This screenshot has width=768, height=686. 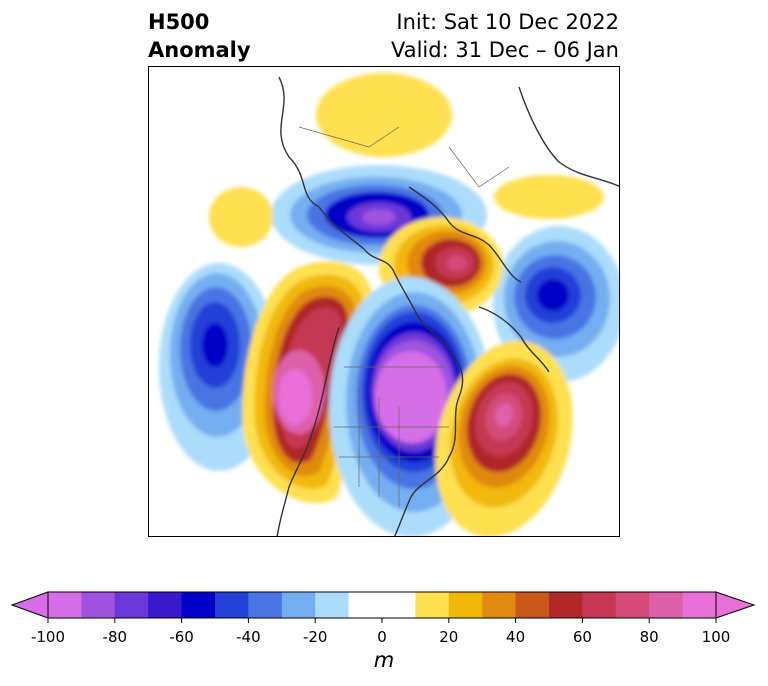 What do you see at coordinates (441, 267) in the screenshot?
I see `anomaly-high-greenland` at bounding box center [441, 267].